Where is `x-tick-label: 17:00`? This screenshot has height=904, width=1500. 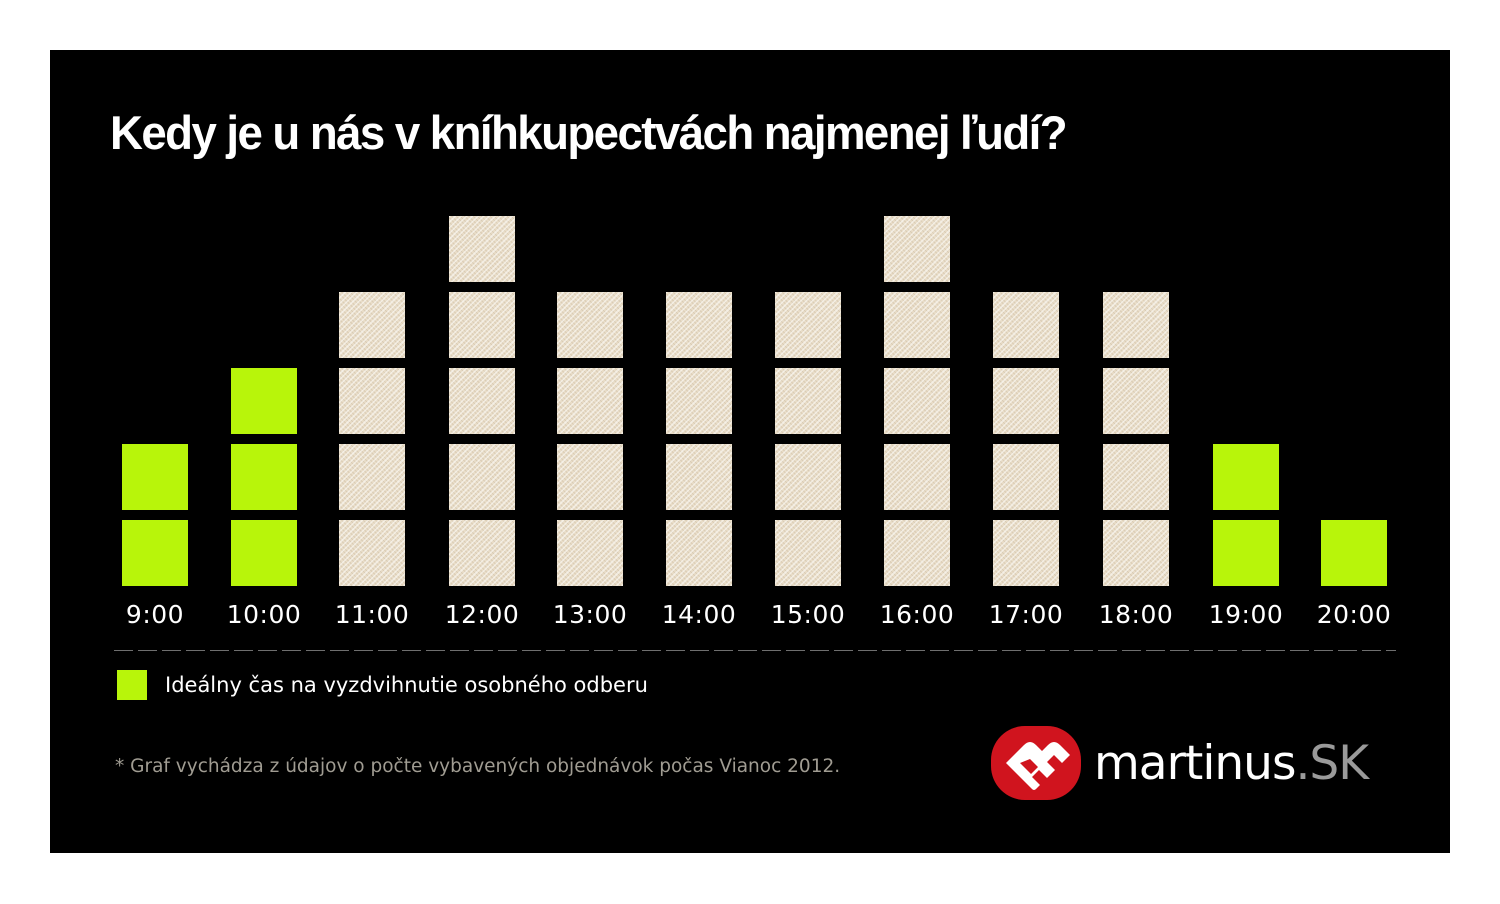 x-tick-label: 17:00 is located at coordinates (1026, 614).